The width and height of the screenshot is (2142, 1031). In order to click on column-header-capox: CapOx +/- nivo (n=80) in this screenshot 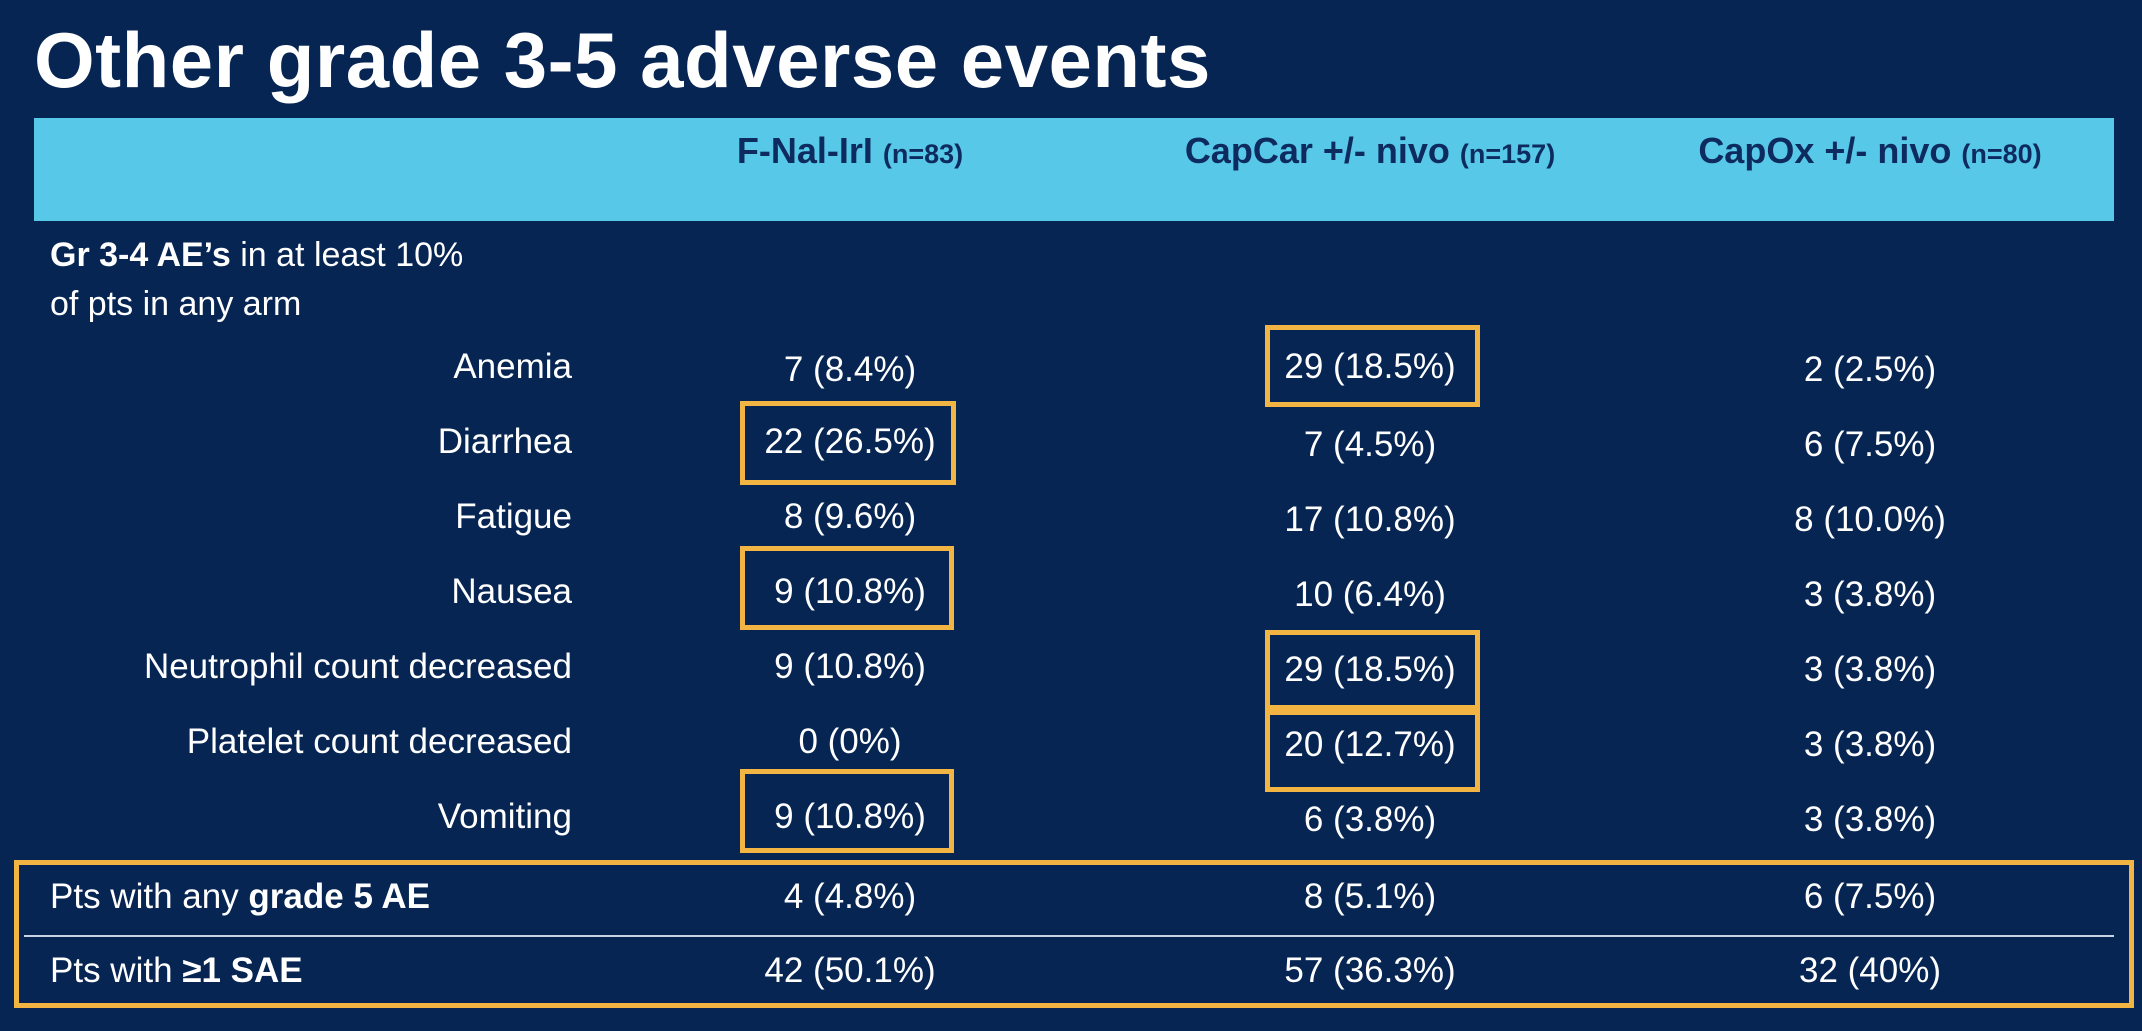, I will do `click(1870, 151)`.